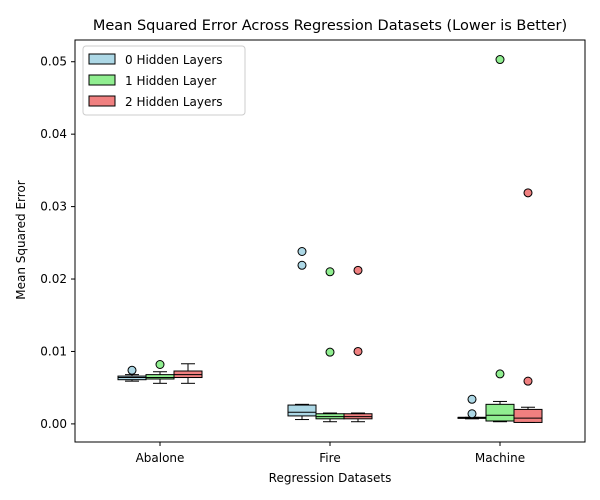 This screenshot has height=500, width=600. I want to click on legend-label: 0 Hidden Layers, so click(174, 60).